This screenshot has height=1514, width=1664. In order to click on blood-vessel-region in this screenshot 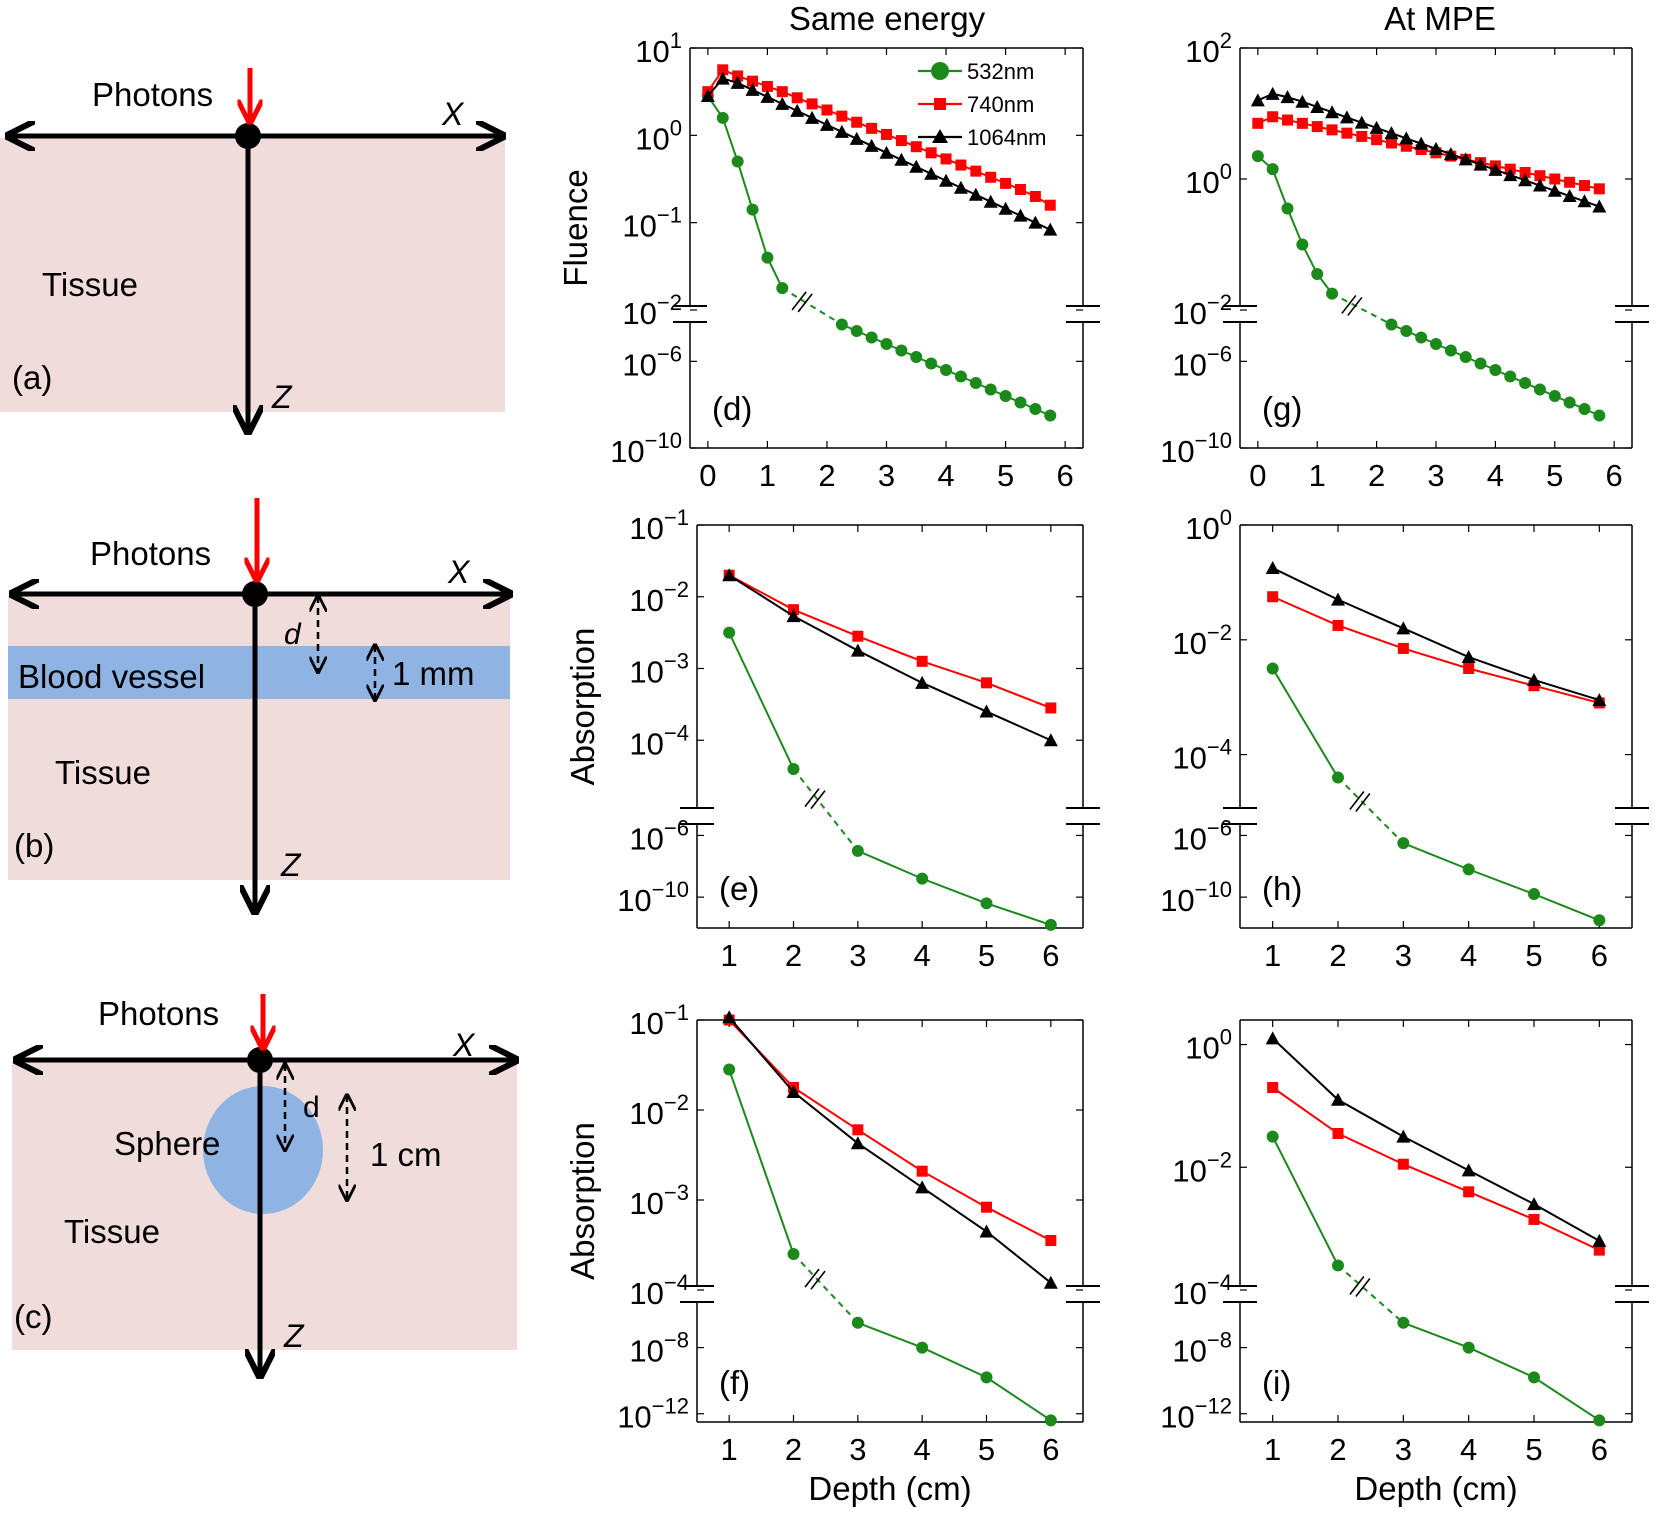, I will do `click(259, 672)`.